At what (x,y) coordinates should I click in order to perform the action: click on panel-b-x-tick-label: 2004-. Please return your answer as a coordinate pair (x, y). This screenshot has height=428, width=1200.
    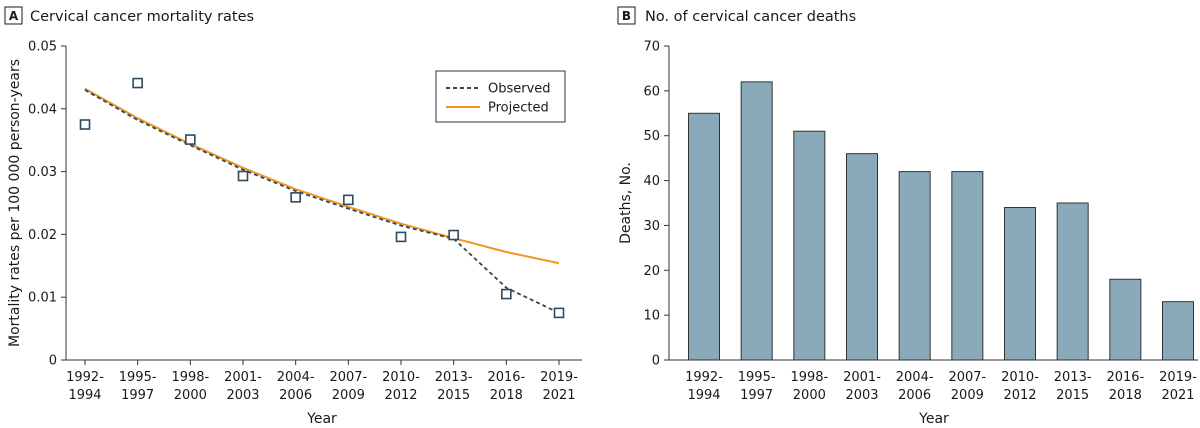
    Looking at the image, I should click on (915, 377).